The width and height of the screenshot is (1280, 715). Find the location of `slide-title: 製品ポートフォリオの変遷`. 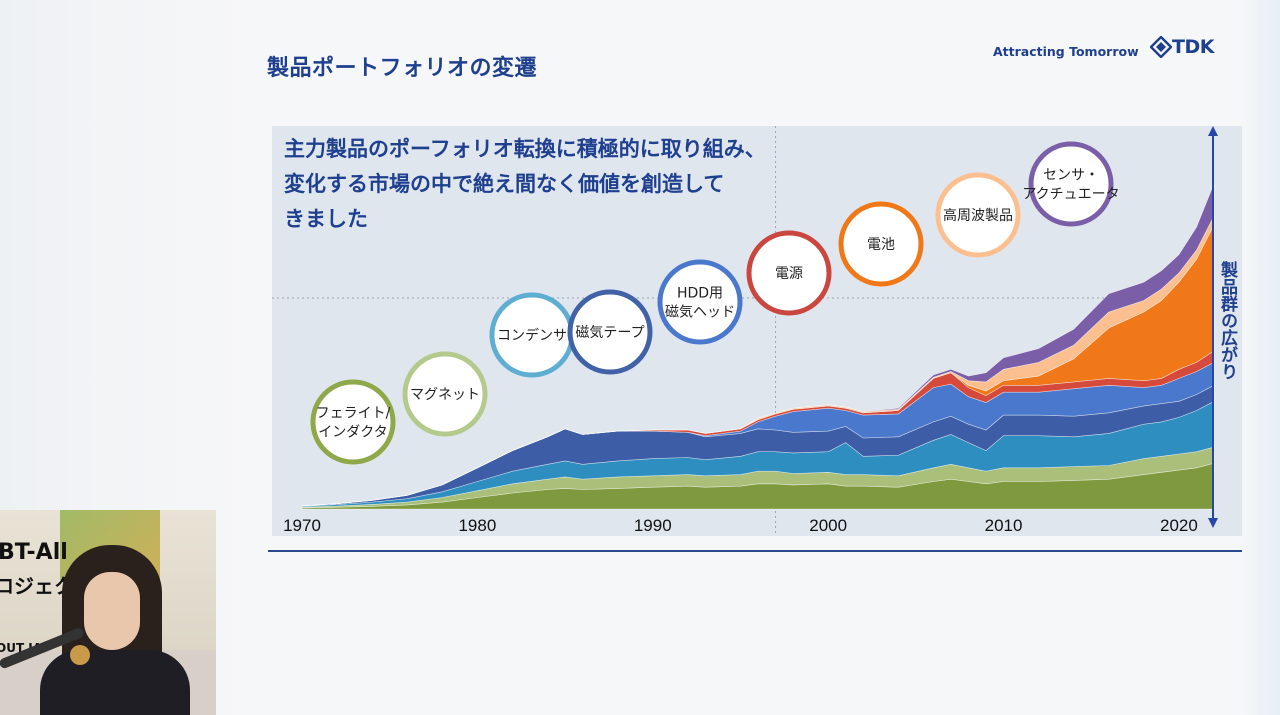

slide-title: 製品ポートフォリオの変遷 is located at coordinates (402, 68).